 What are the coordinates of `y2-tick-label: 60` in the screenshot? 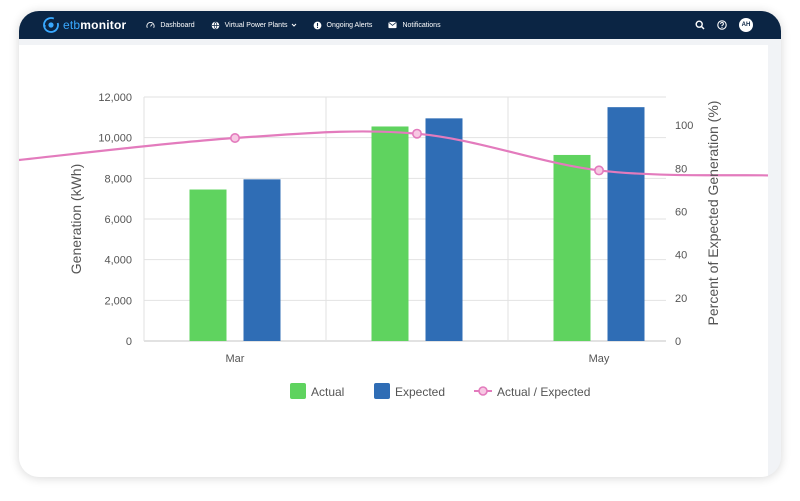 It's located at (681, 212).